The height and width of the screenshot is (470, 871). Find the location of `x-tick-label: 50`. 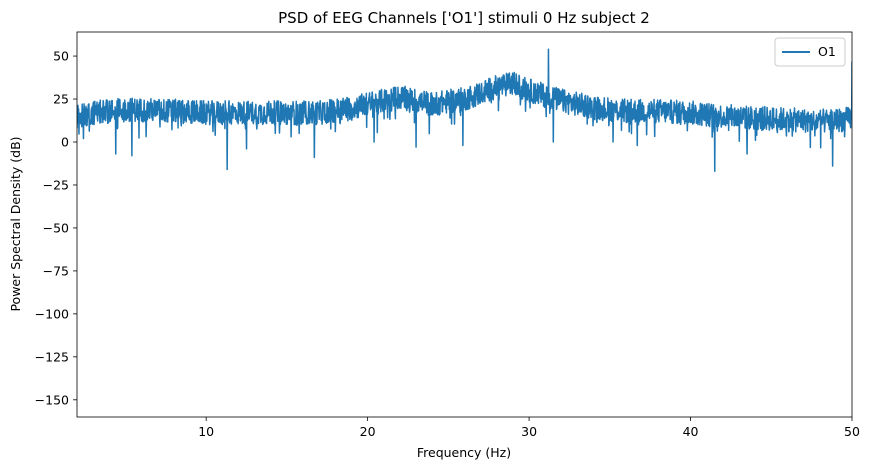

x-tick-label: 50 is located at coordinates (852, 431).